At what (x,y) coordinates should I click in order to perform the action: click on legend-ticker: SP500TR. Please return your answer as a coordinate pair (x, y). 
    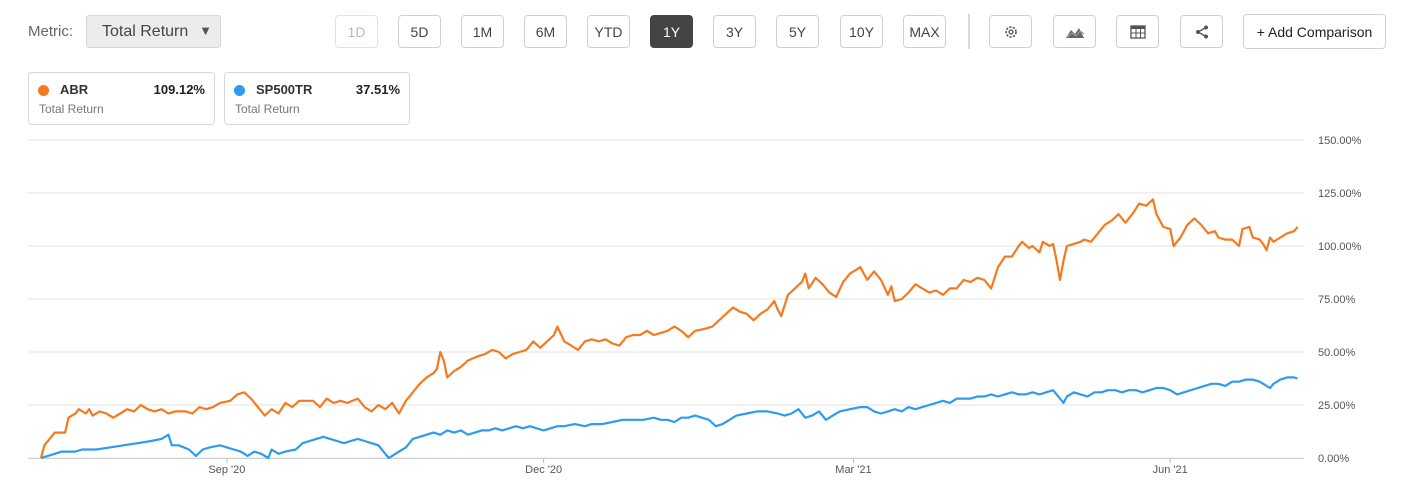
    Looking at the image, I should click on (284, 89).